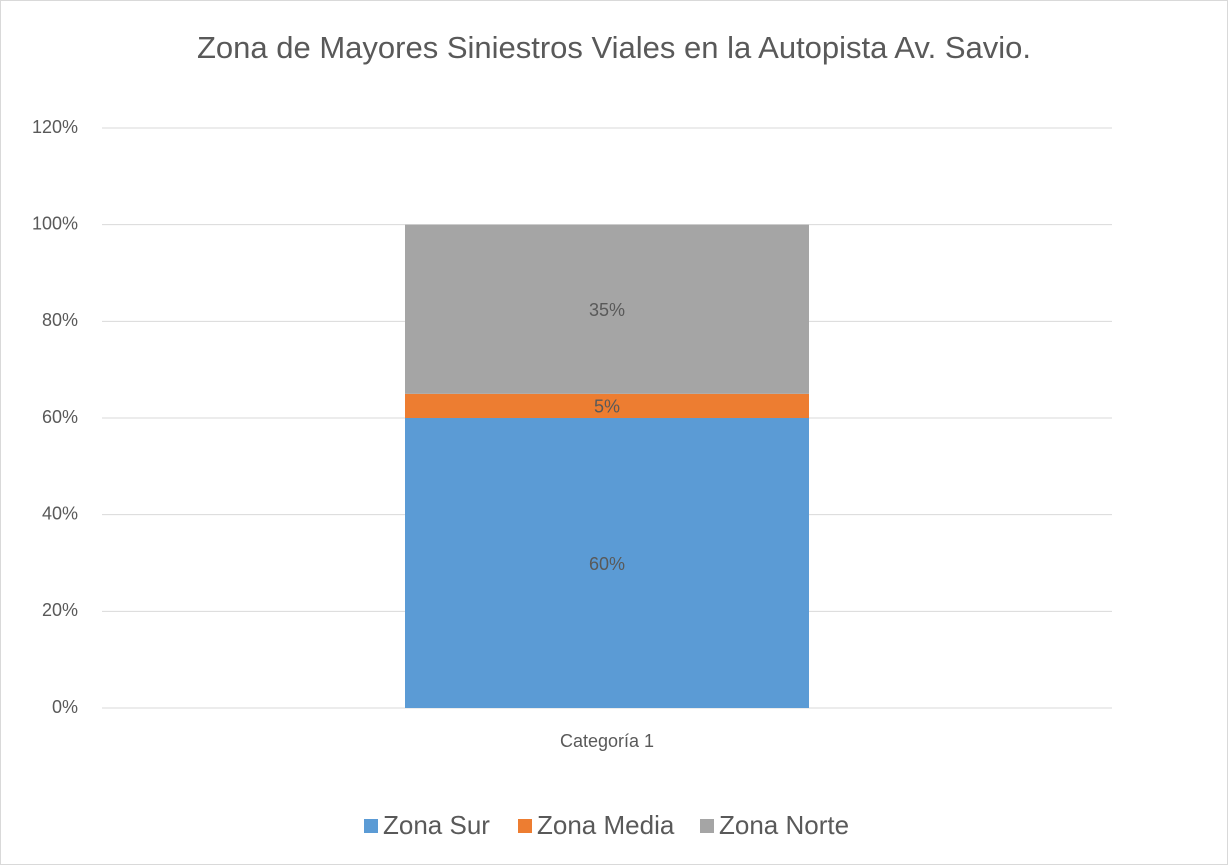  What do you see at coordinates (55, 127) in the screenshot?
I see `y-tick-label: 120%` at bounding box center [55, 127].